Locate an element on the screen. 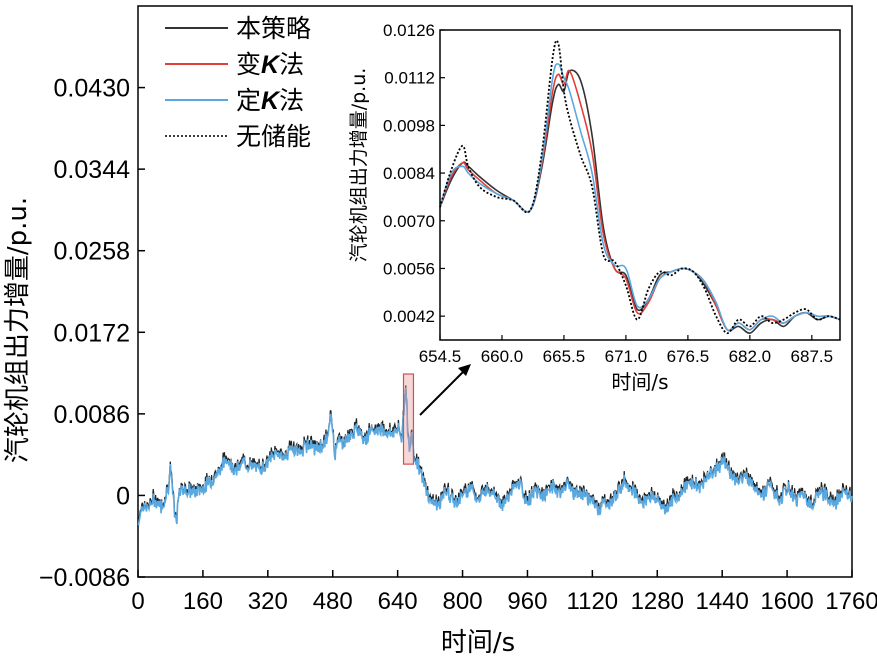 The height and width of the screenshot is (659, 877). legend-label-prefix: 本策略 is located at coordinates (273, 28).